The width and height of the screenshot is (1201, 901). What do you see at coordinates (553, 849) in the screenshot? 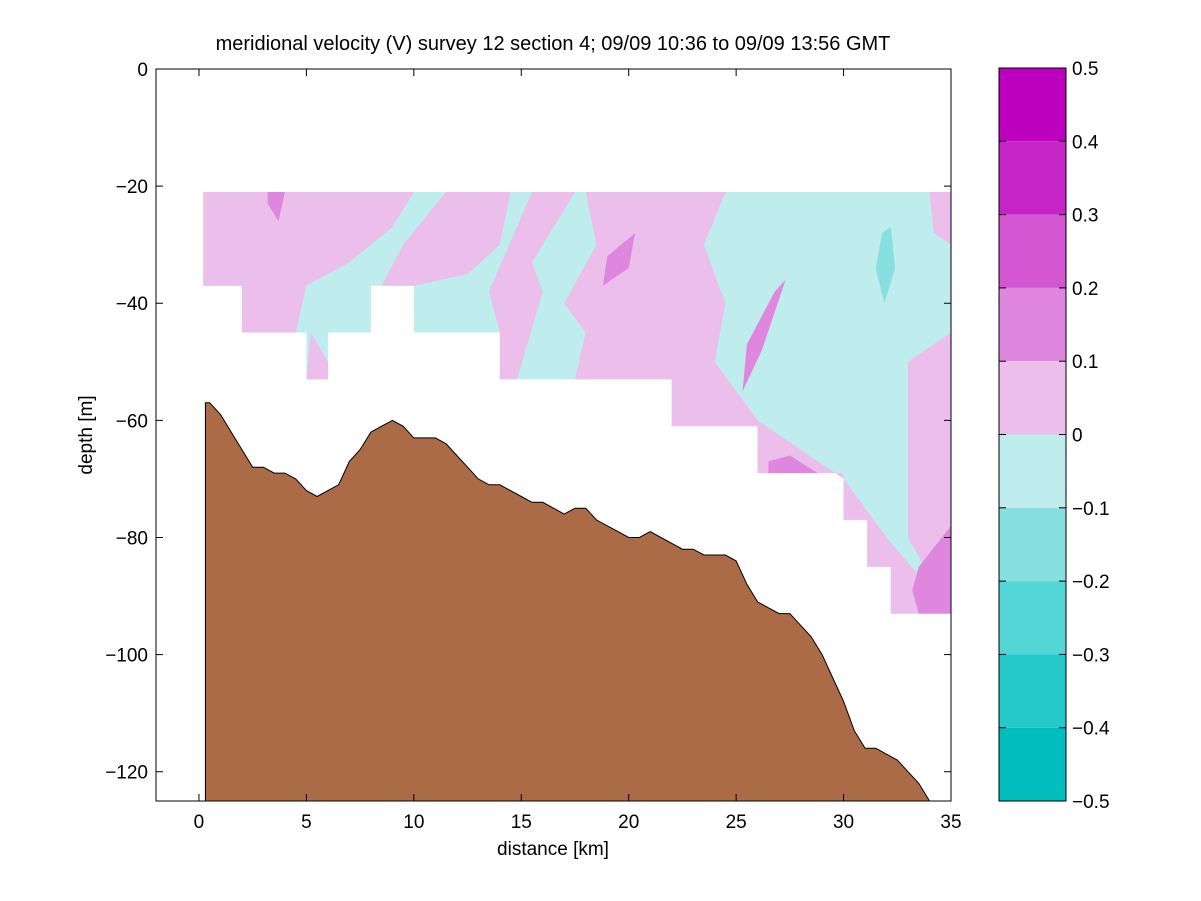
I see `x-axis-label: distance [km]` at bounding box center [553, 849].